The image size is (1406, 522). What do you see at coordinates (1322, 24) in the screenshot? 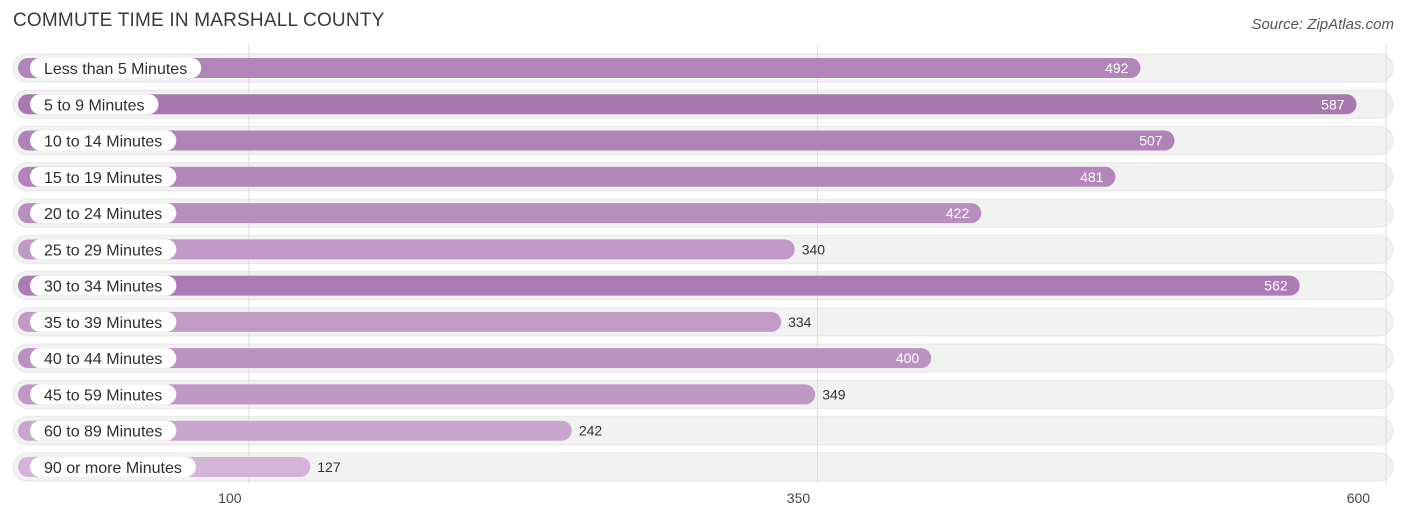
I see `chart-source: Source: ZipAtlas.com` at bounding box center [1322, 24].